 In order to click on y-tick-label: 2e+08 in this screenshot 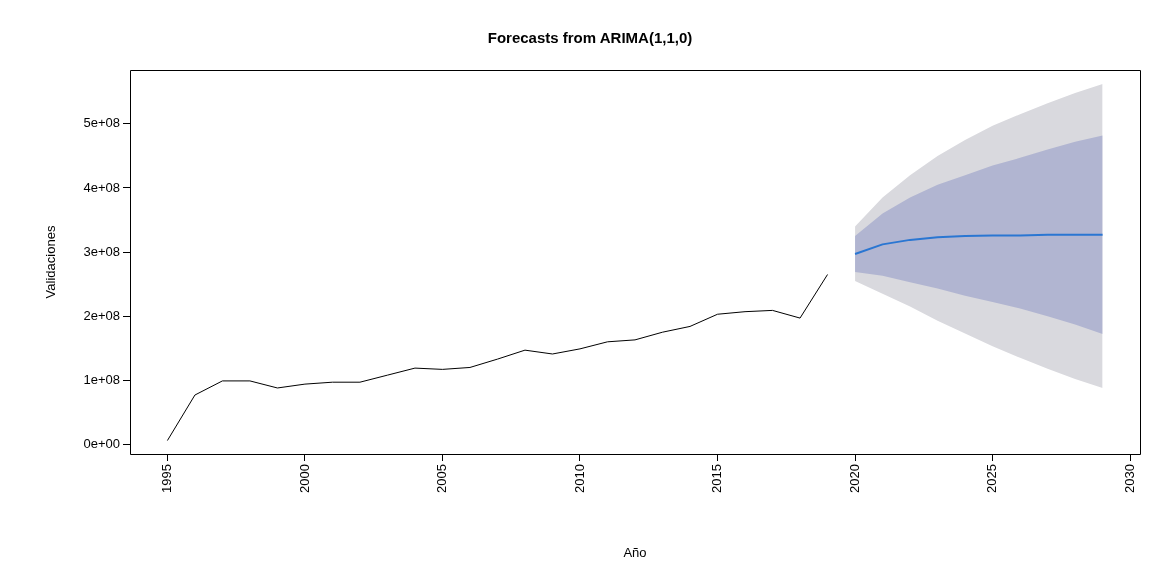, I will do `click(101, 315)`.